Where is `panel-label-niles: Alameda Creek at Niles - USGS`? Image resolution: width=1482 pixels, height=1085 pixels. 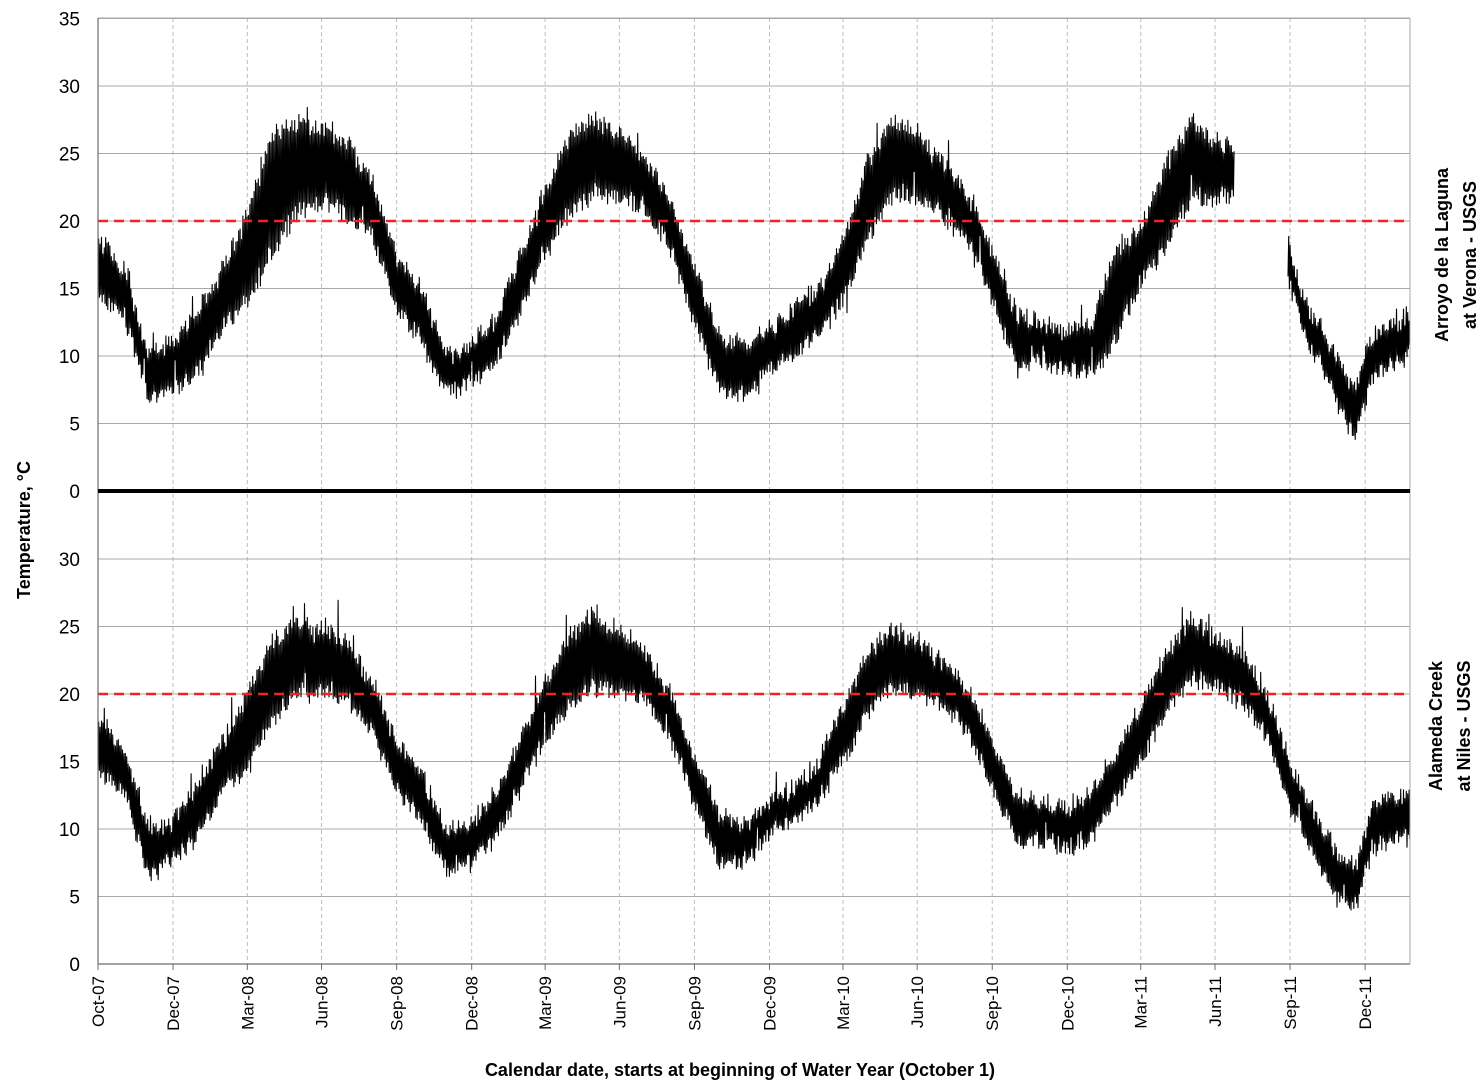 panel-label-niles: Alameda Creek at Niles - USGS is located at coordinates (1450, 726).